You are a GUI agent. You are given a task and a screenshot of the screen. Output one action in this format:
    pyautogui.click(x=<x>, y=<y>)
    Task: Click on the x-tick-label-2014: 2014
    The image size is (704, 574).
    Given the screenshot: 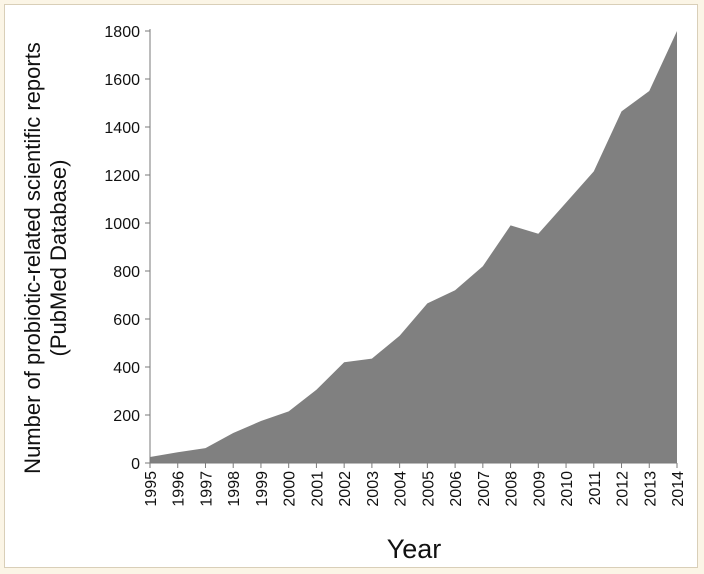 What is the action you would take?
    pyautogui.click(x=678, y=489)
    